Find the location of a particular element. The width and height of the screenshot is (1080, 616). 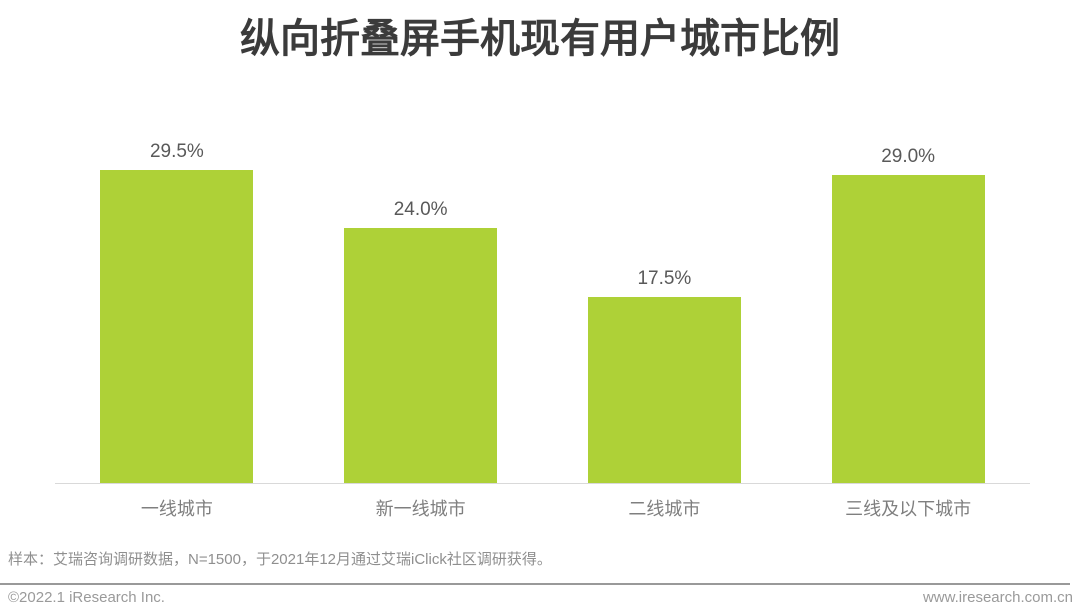

bar-group: 29.5% is located at coordinates (177, 303).